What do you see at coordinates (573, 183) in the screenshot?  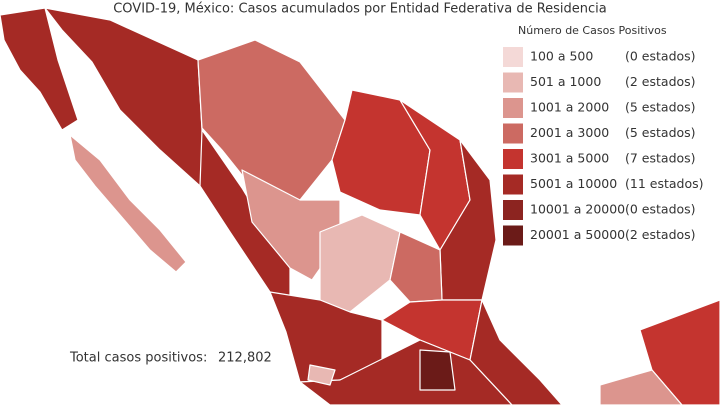 I see `legend-range: 5001 a 10000` at bounding box center [573, 183].